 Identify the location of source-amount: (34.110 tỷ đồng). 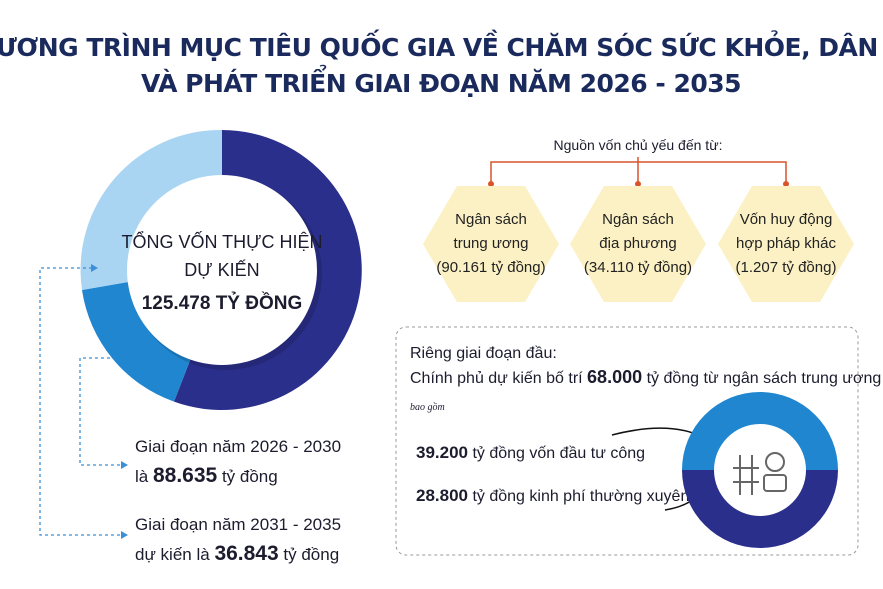
(638, 267).